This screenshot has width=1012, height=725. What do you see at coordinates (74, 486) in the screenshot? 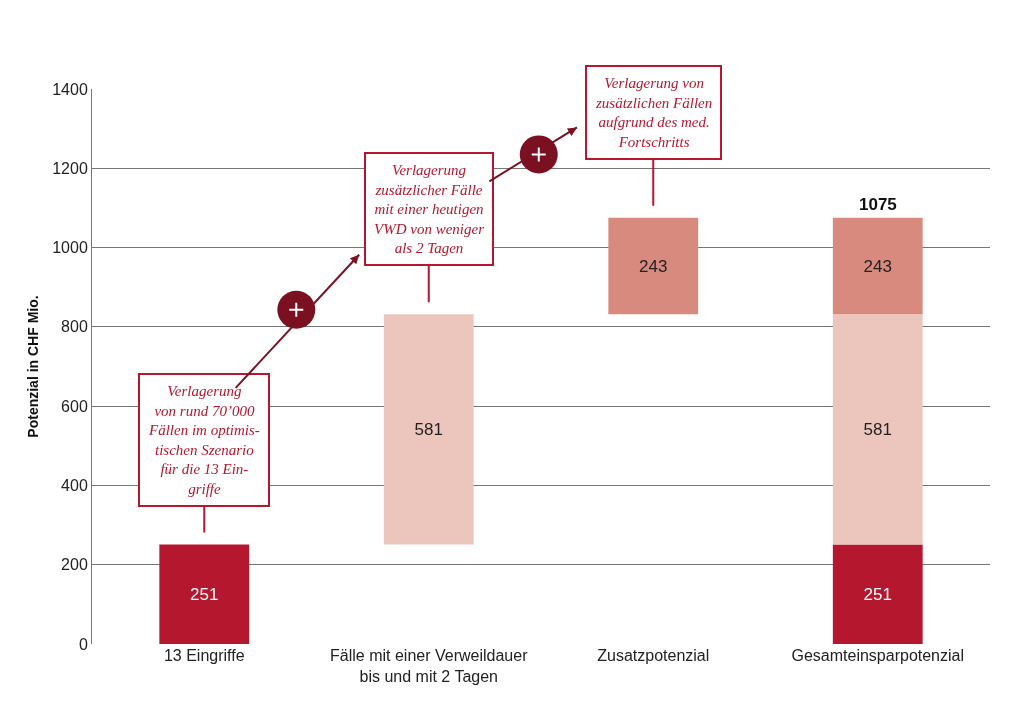
I see `y-tick-label: 400` at bounding box center [74, 486].